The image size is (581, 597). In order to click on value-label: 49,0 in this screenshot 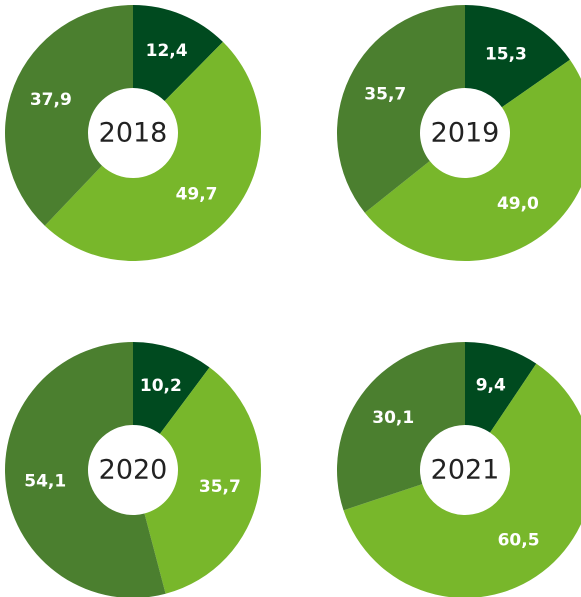, I will do `click(518, 204)`.